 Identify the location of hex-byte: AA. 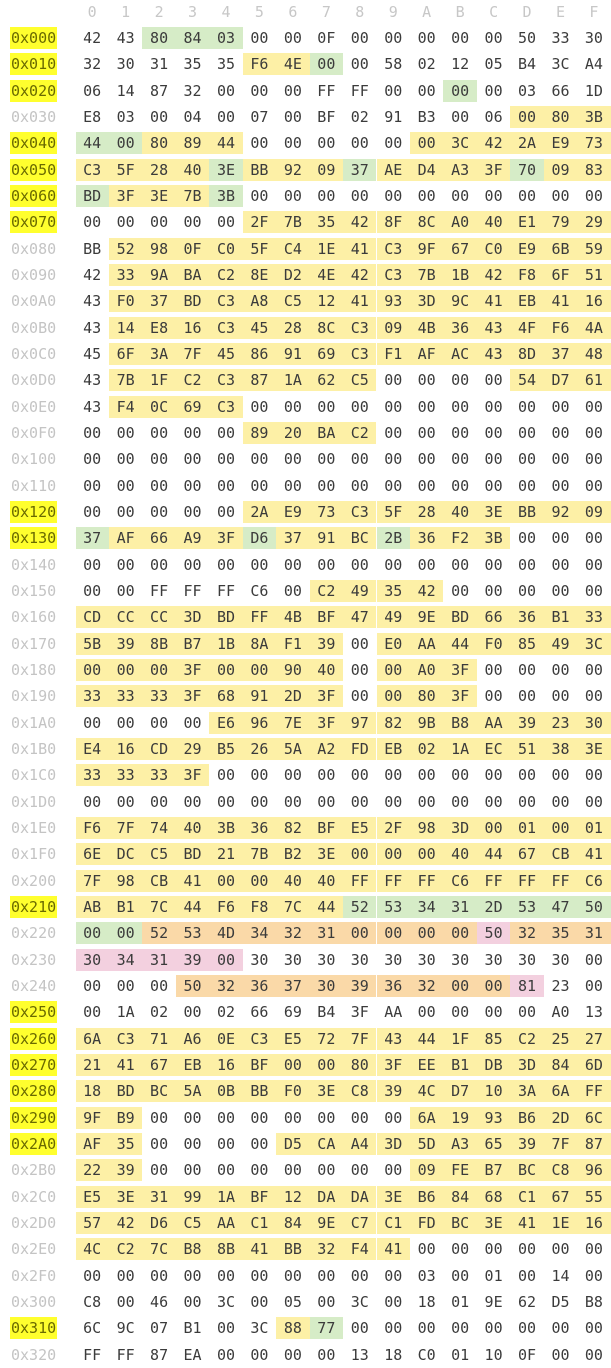
(427, 643).